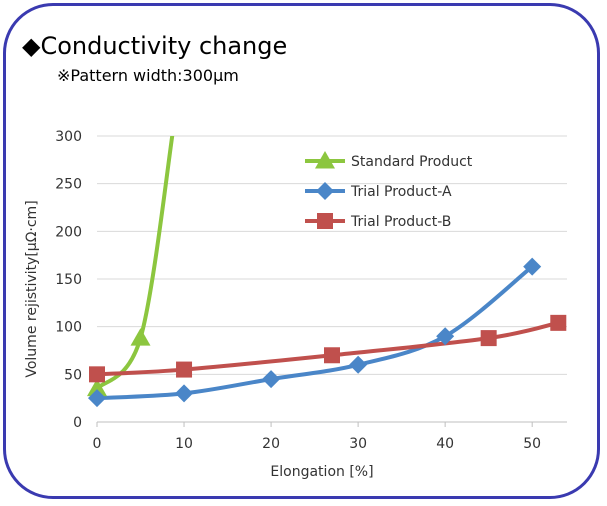  What do you see at coordinates (68, 280) in the screenshot?
I see `y-tick-label-150: 150` at bounding box center [68, 280].